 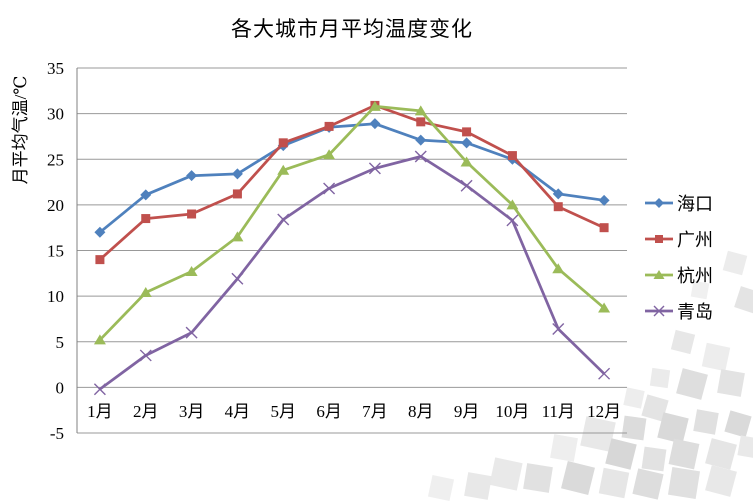 I want to click on x-tick-label: 10月, so click(x=512, y=411).